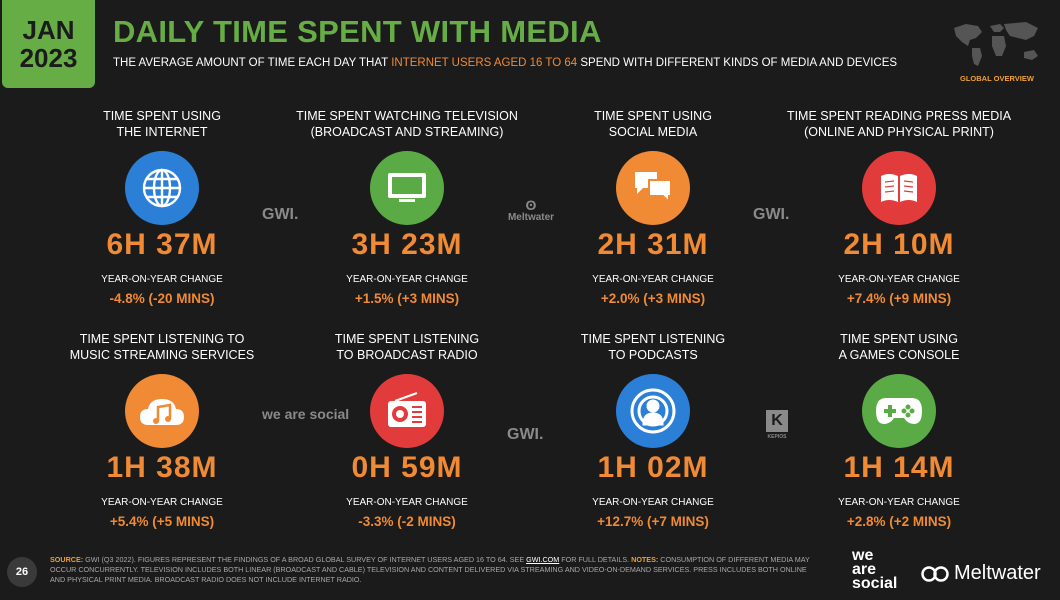  Describe the element at coordinates (407, 347) in the screenshot. I see `tile-label: TIME SPENT LISTENING TO BROADCAST RADIO` at that location.